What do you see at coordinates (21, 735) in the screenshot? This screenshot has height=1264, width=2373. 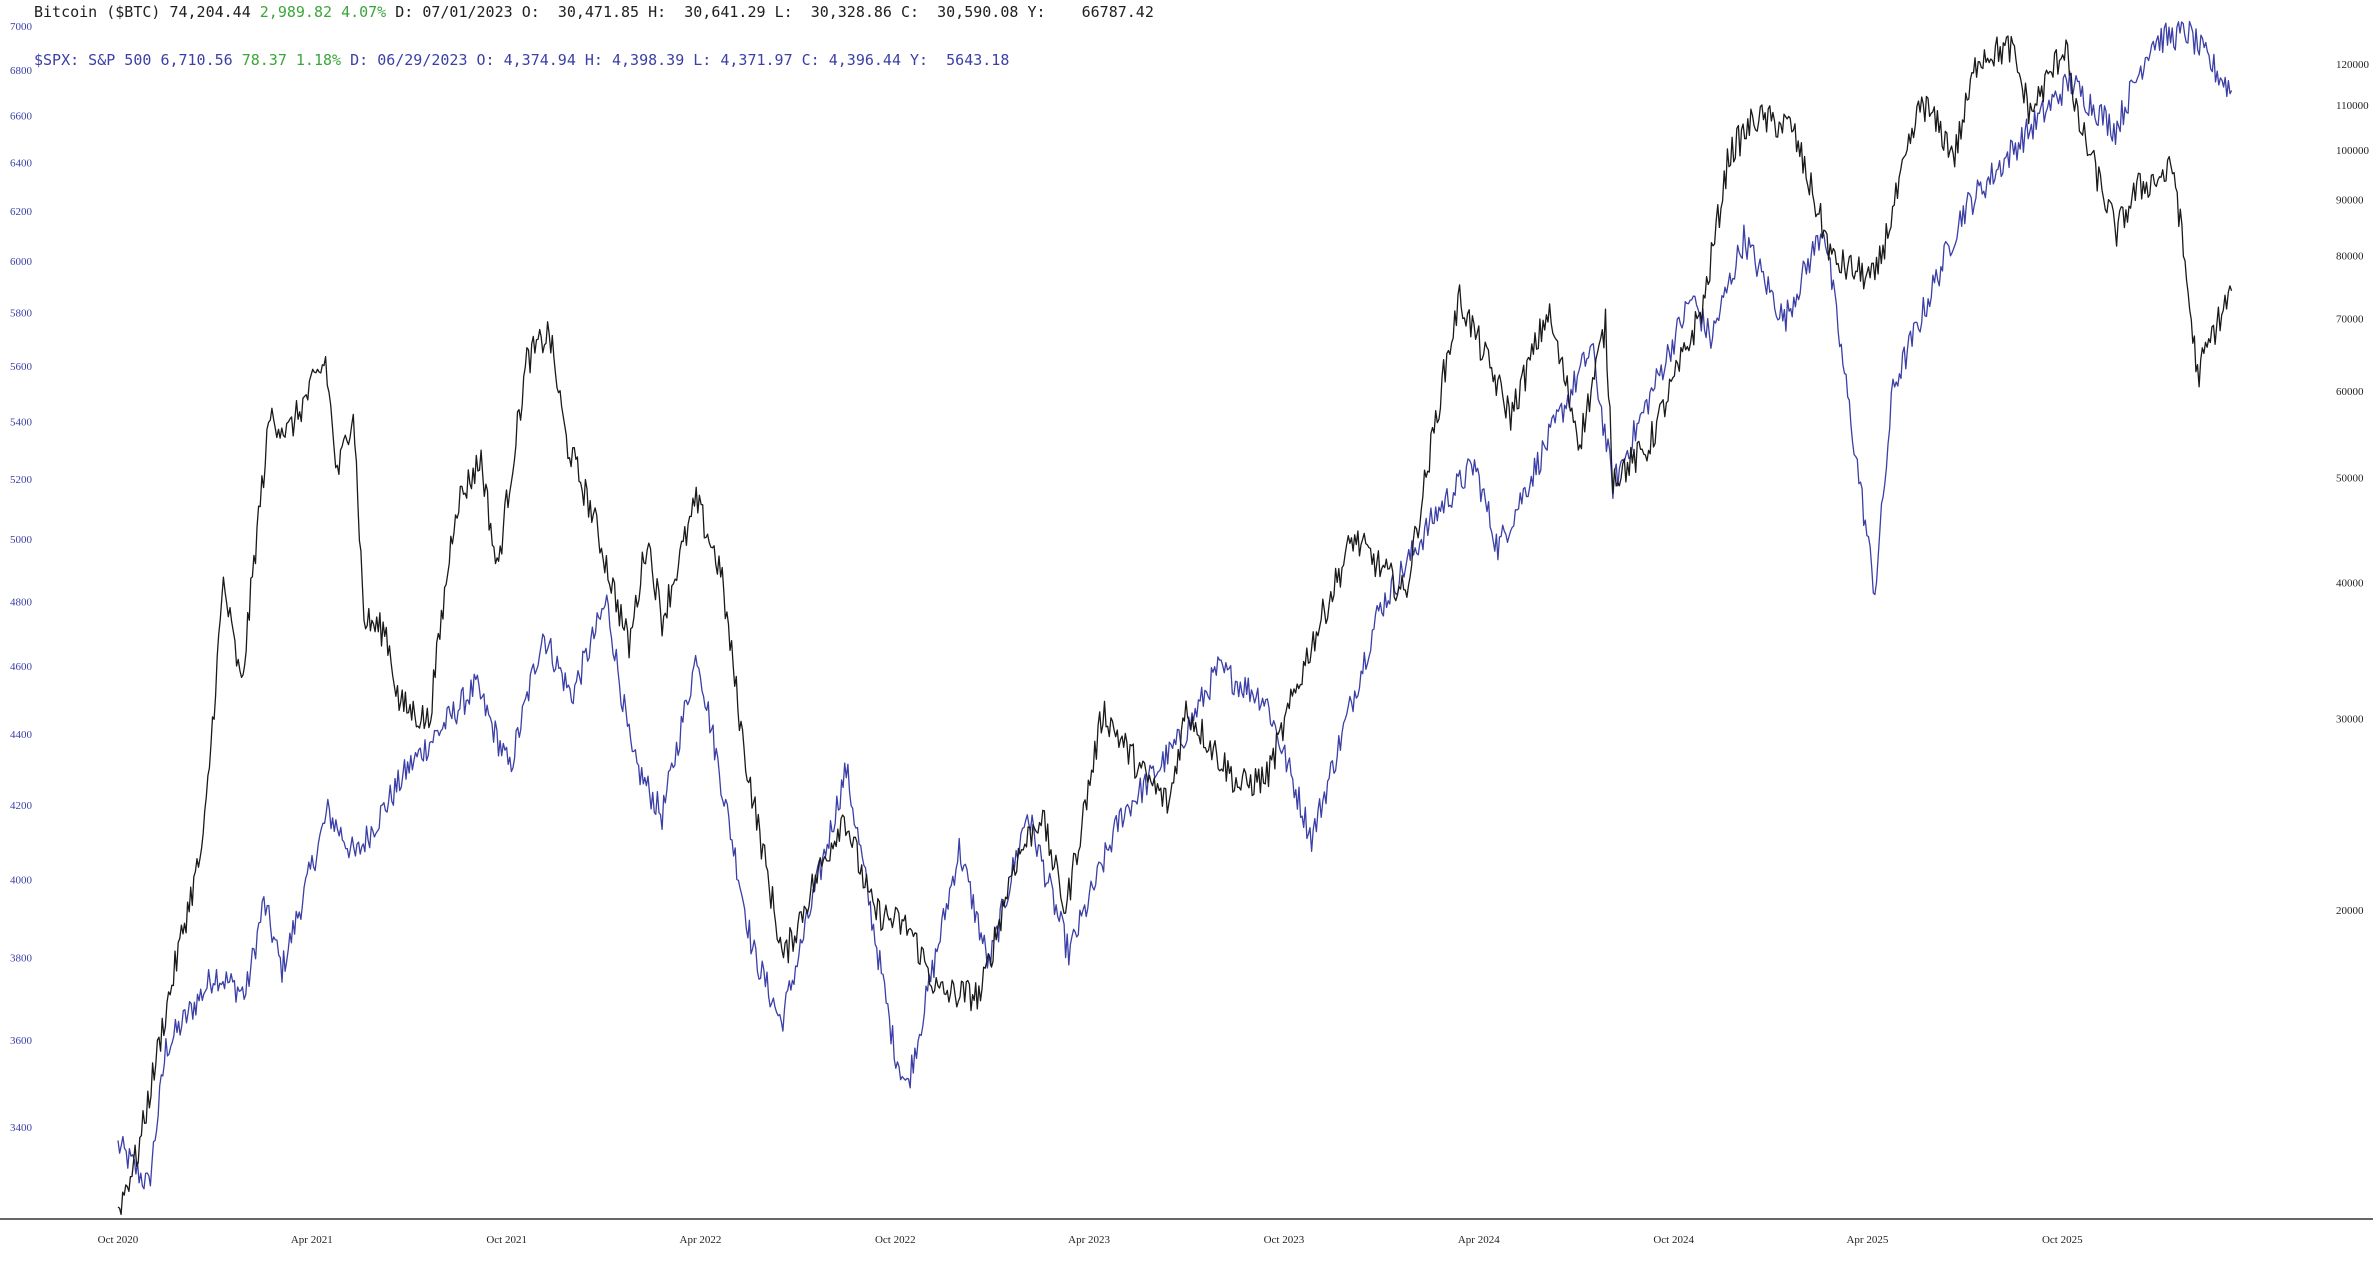 I see `left-axis-tick-label: 4400` at bounding box center [21, 735].